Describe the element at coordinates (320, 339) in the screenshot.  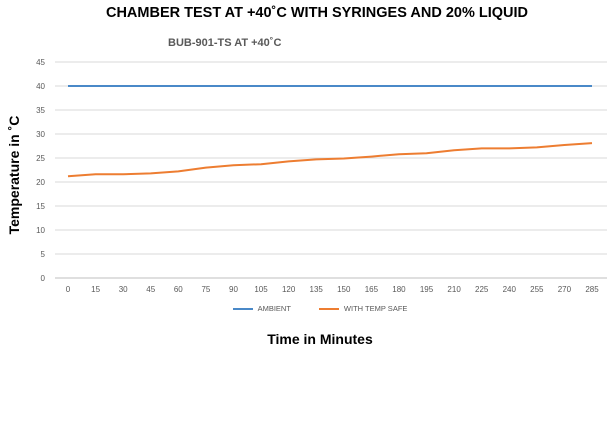
I see `x-axis-label: Time in Minutes` at that location.